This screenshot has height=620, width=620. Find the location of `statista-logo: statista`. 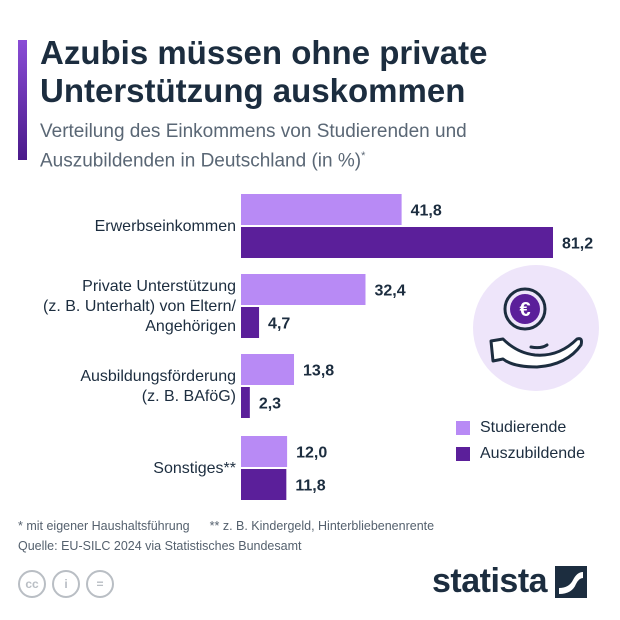

statista-logo: statista is located at coordinates (510, 581).